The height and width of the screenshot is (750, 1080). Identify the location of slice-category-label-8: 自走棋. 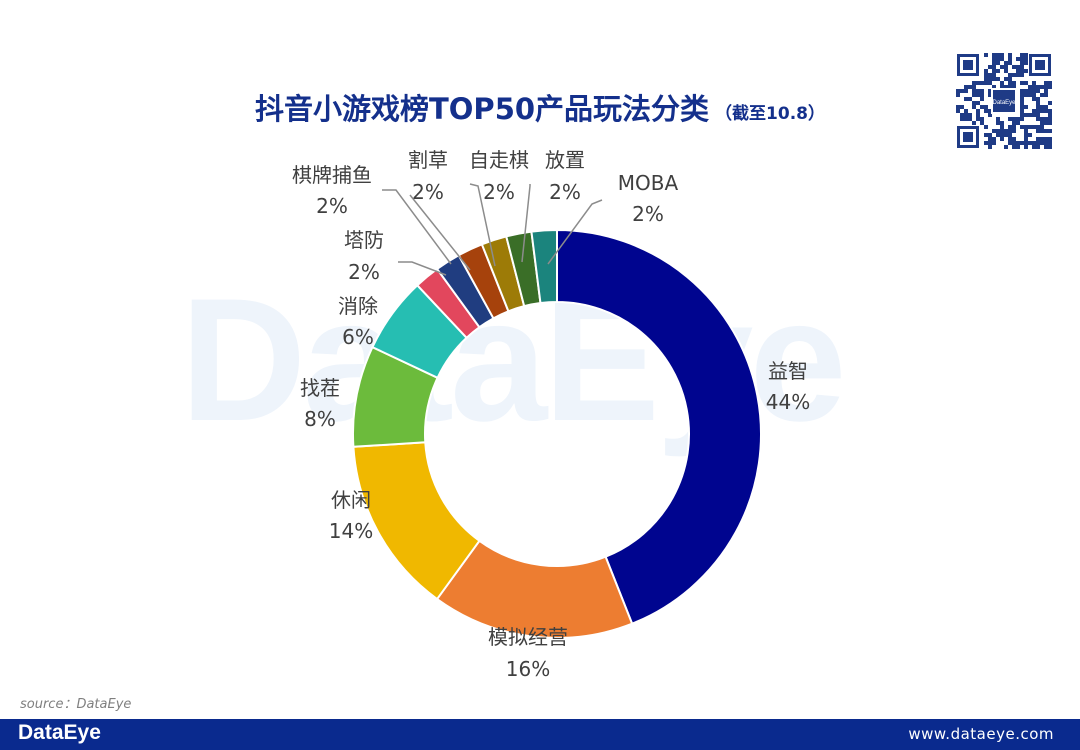
(499, 160).